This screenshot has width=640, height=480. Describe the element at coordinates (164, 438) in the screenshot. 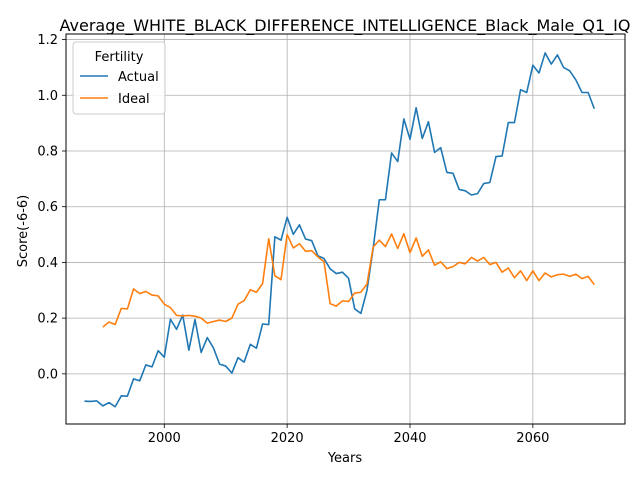

I see `x-tick-label: 2000` at that location.